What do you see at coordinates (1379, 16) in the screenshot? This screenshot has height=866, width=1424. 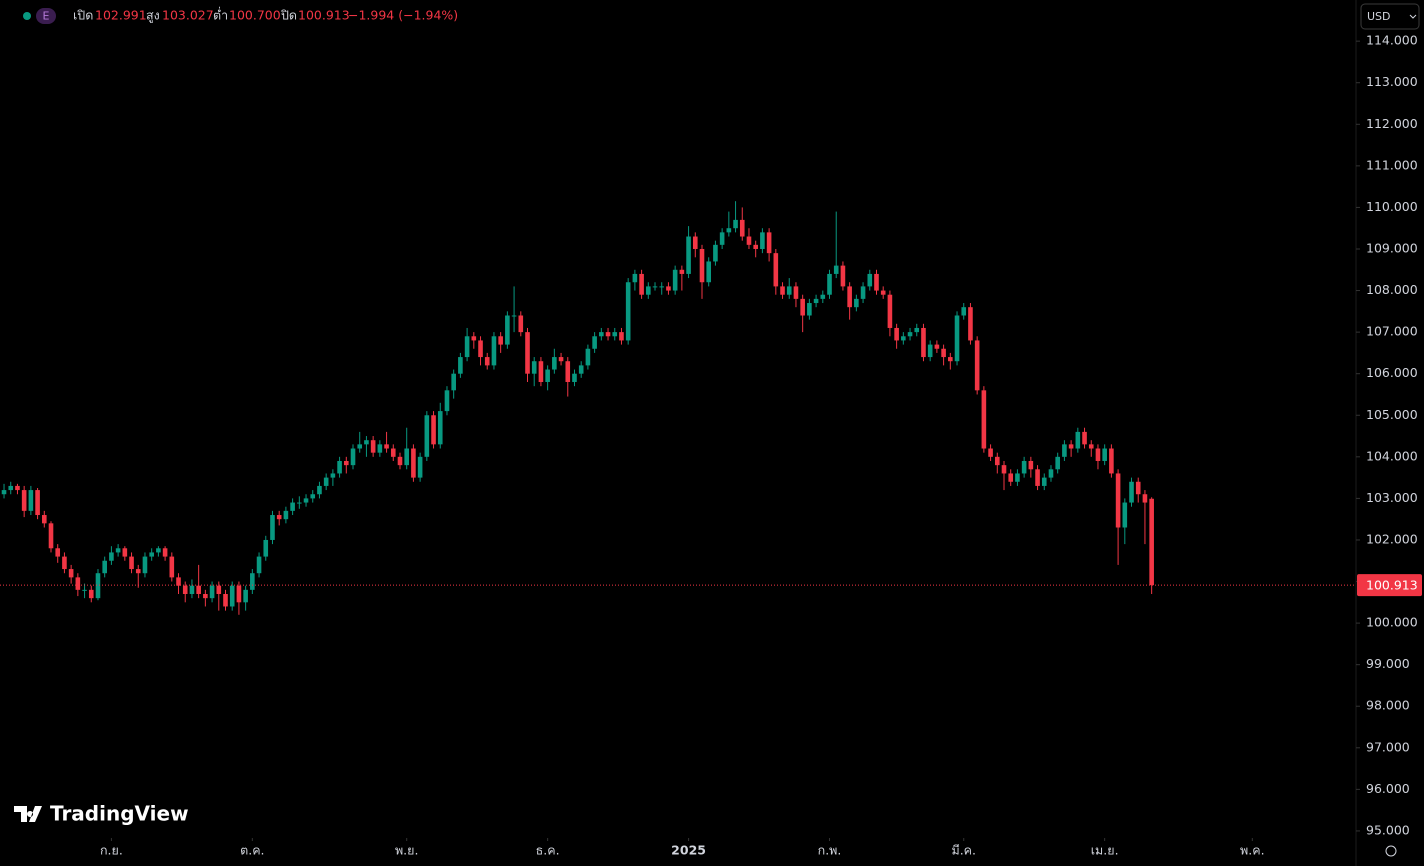 I see `currency-text: USD` at bounding box center [1379, 16].